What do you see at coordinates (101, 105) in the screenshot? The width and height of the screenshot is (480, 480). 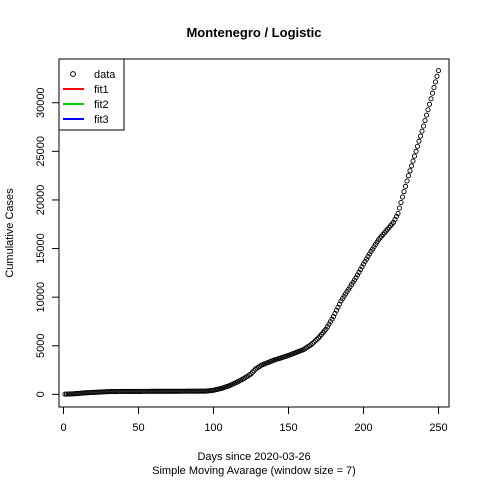 I see `legend-label-fit2: fit2` at bounding box center [101, 105].